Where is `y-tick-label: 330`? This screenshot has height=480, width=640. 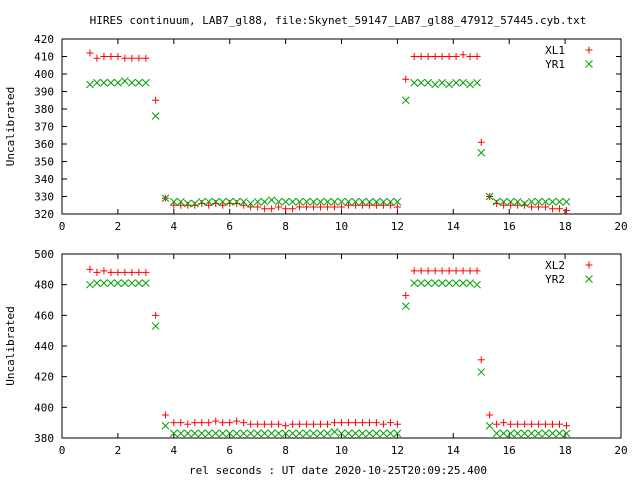
y-tick-label: 330 is located at coordinates (44, 197).